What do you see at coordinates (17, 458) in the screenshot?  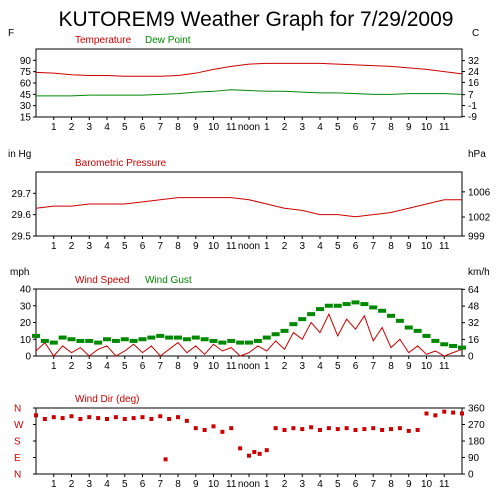 I see `y-tick-label-left: E` at bounding box center [17, 458].